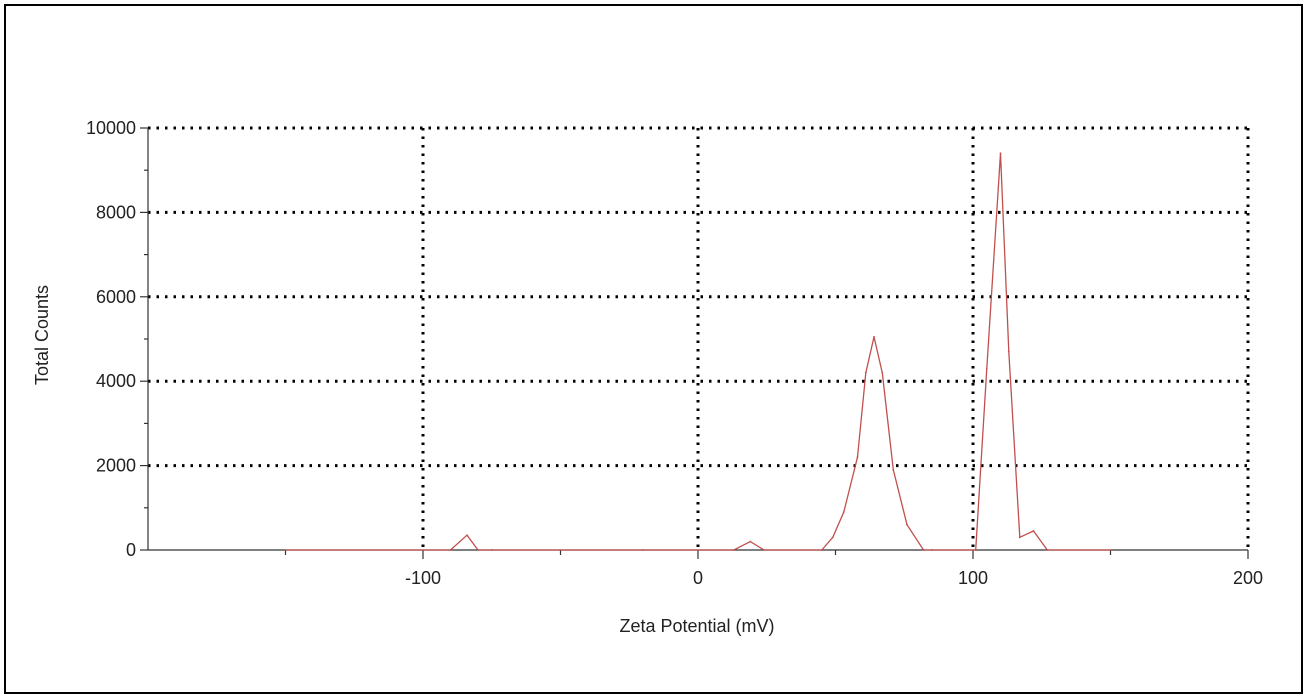 Image resolution: width=1311 pixels, height=694 pixels. What do you see at coordinates (42, 335) in the screenshot?
I see `y-axis-label: Total Counts` at bounding box center [42, 335].